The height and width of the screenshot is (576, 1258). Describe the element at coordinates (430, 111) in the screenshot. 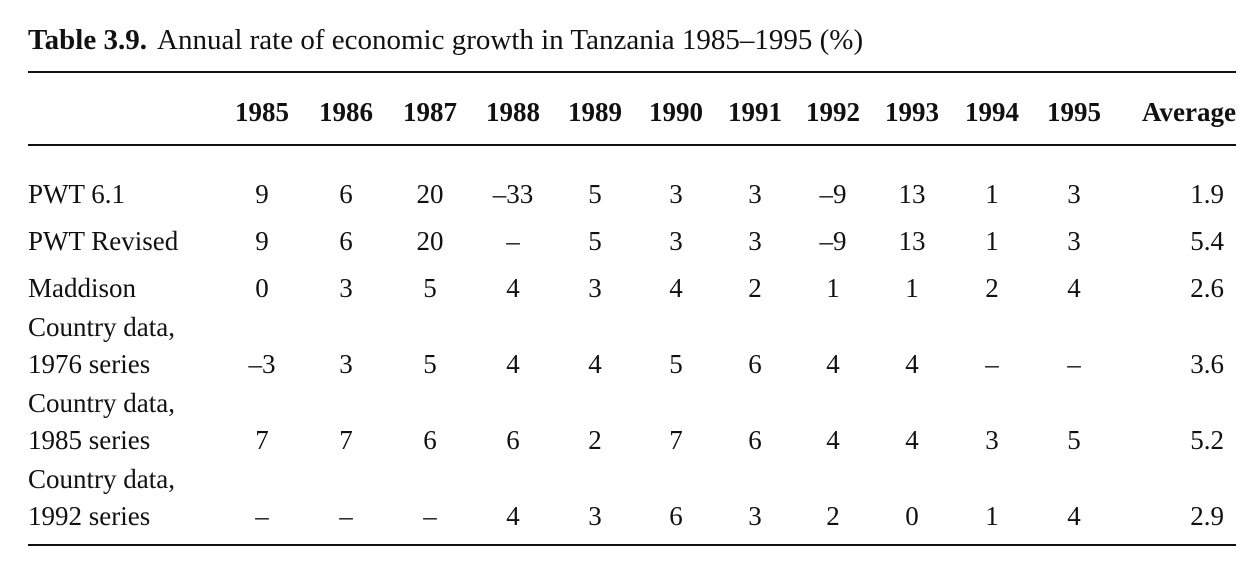

I see `column-header: 1987` at that location.